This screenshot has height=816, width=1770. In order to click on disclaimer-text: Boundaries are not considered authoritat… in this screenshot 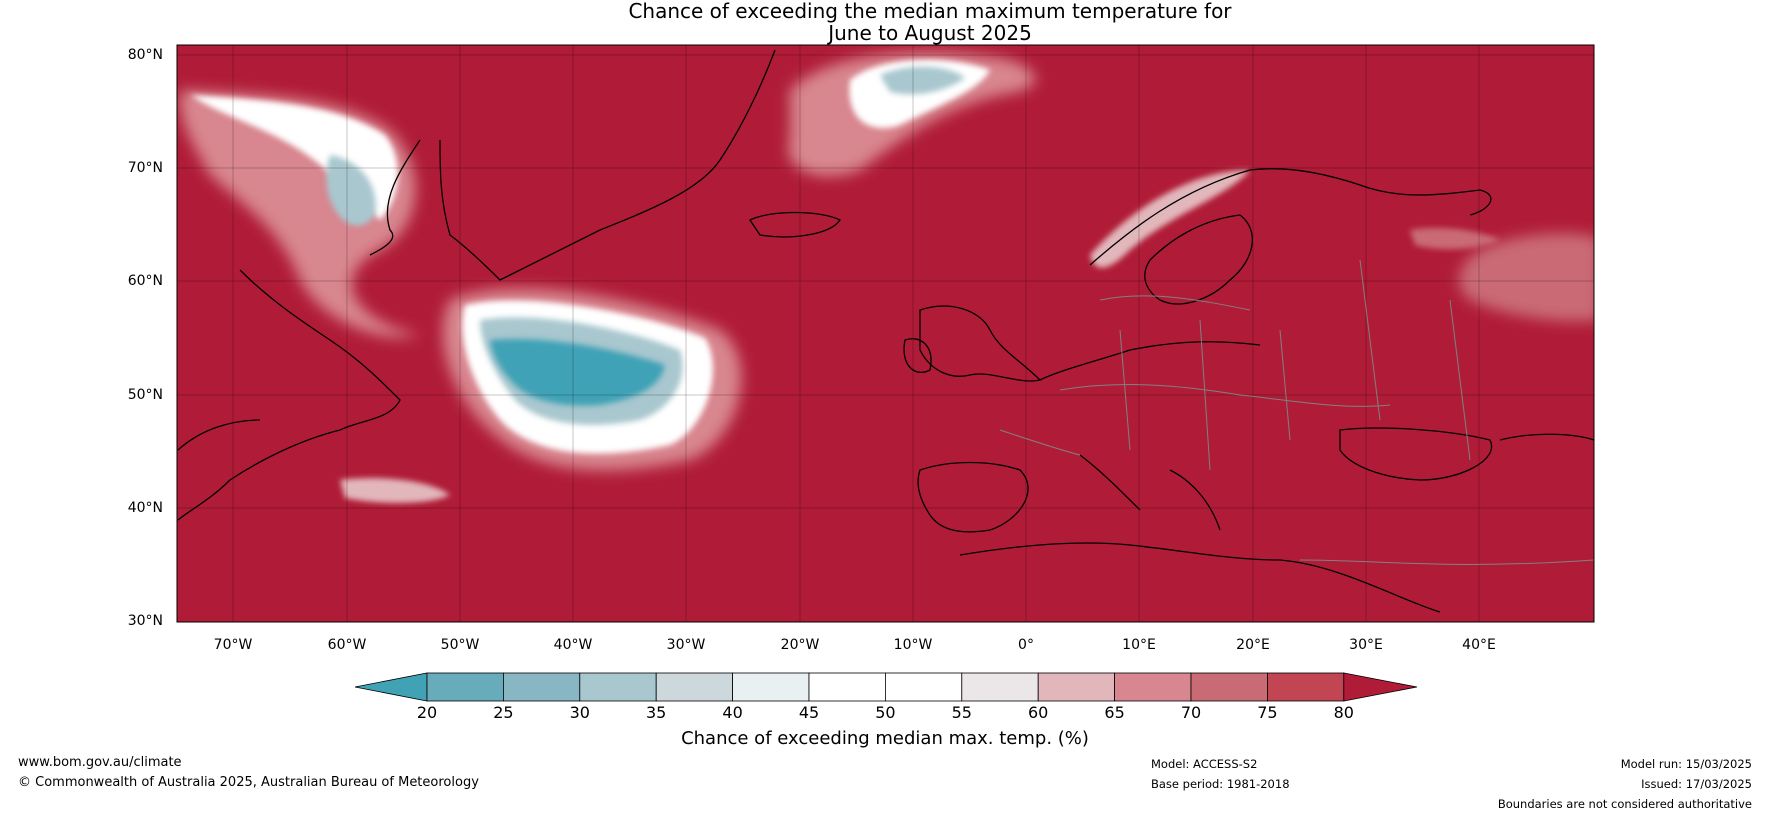, I will do `click(1624, 804)`.